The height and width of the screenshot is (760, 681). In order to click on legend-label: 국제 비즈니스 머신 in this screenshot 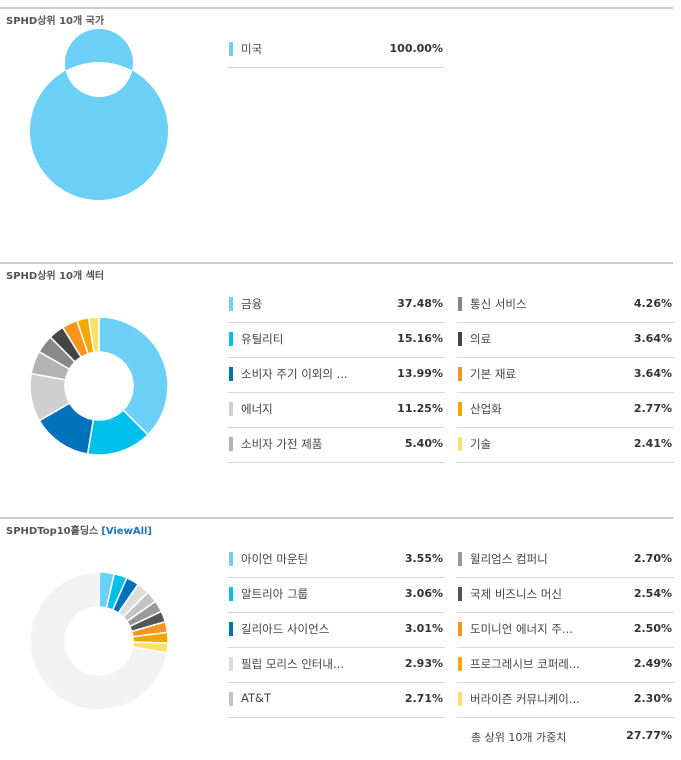, I will do `click(516, 594)`.